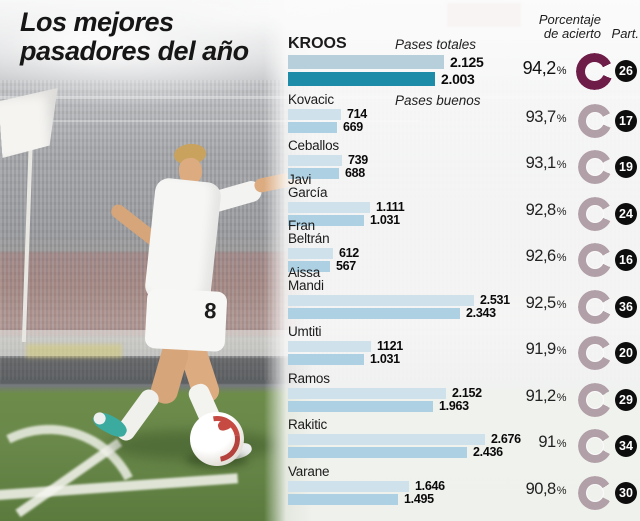 The height and width of the screenshot is (521, 640). I want to click on bars-block: KROOS 2.125 2.003, so click(386, 61).